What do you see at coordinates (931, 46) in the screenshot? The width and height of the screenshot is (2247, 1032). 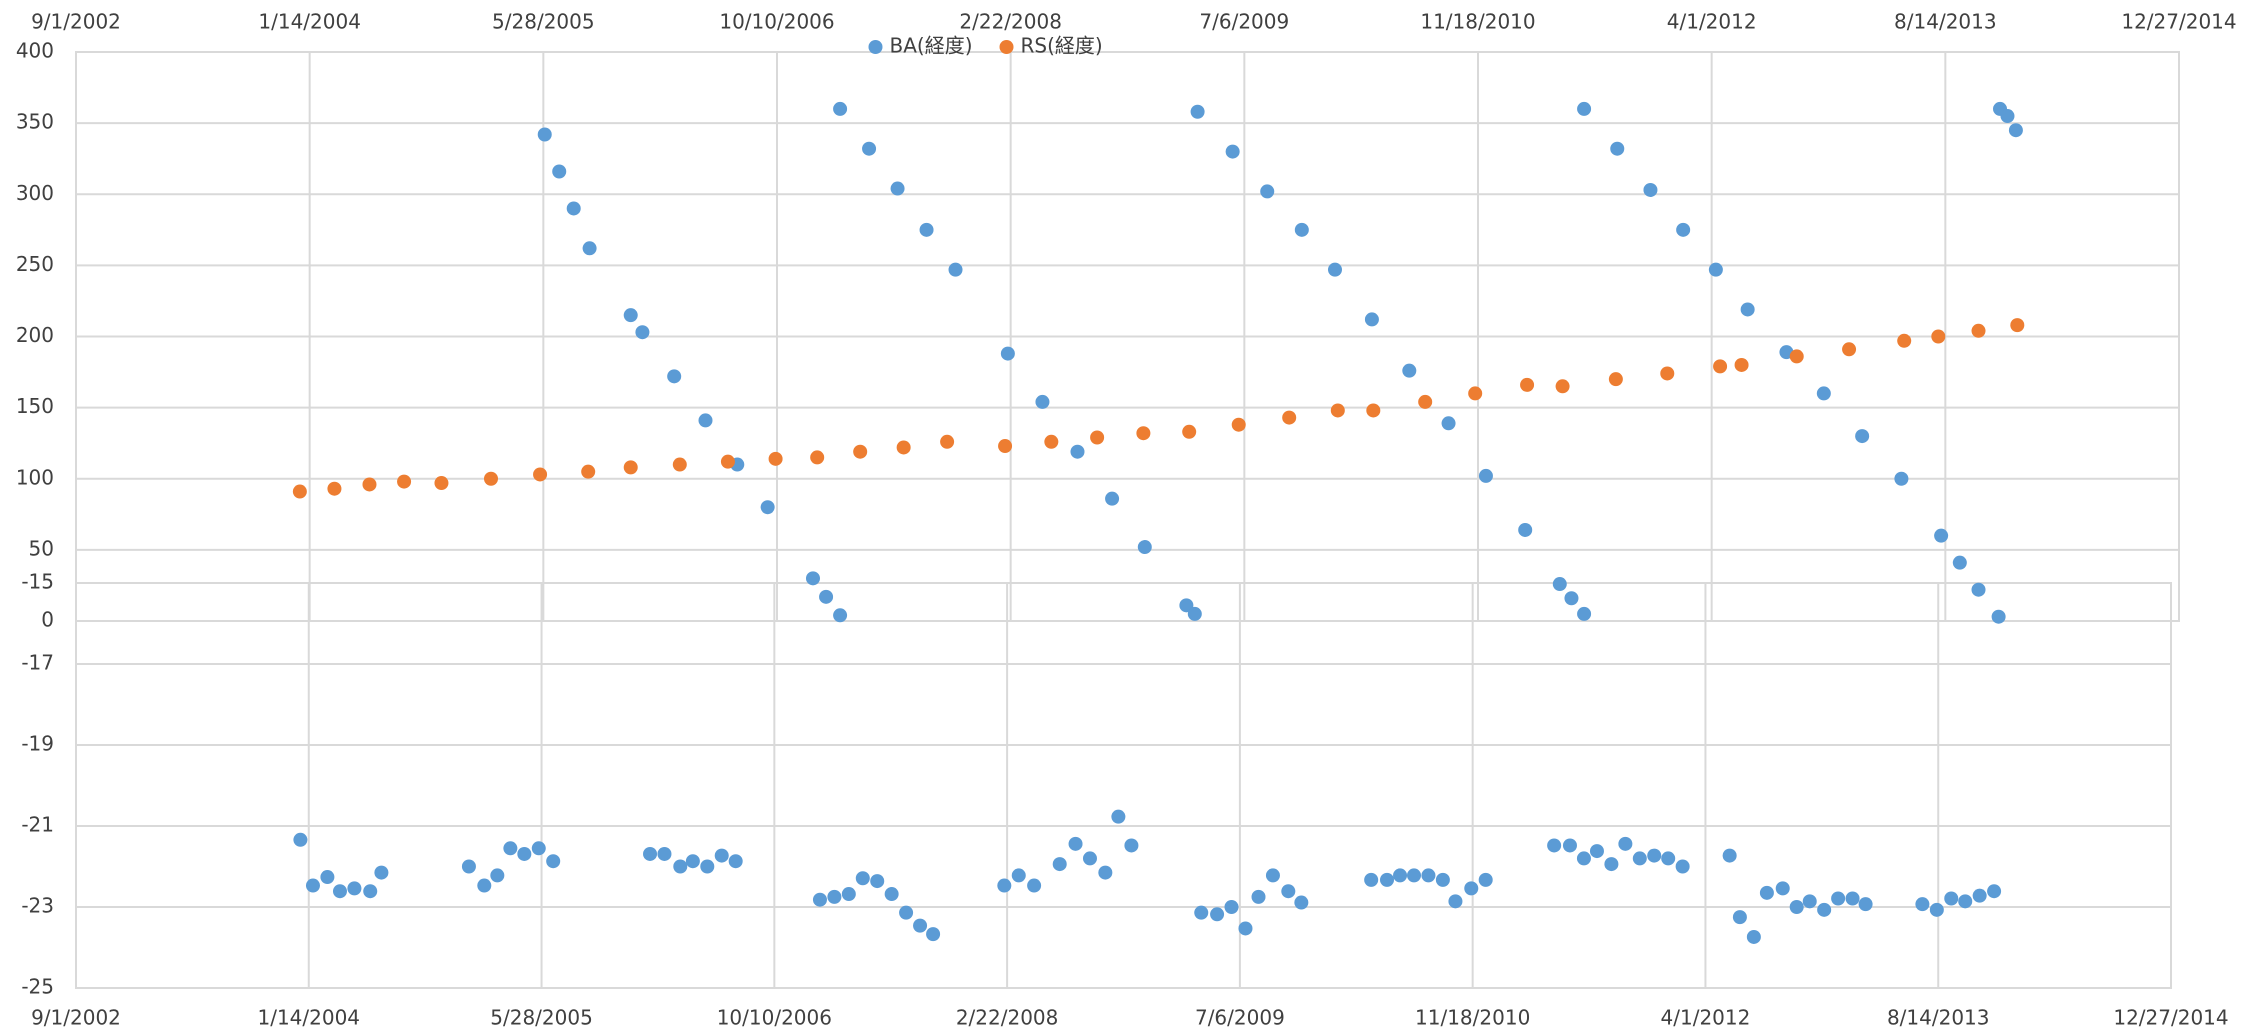 I see `legend-label: BA(経度)` at bounding box center [931, 46].